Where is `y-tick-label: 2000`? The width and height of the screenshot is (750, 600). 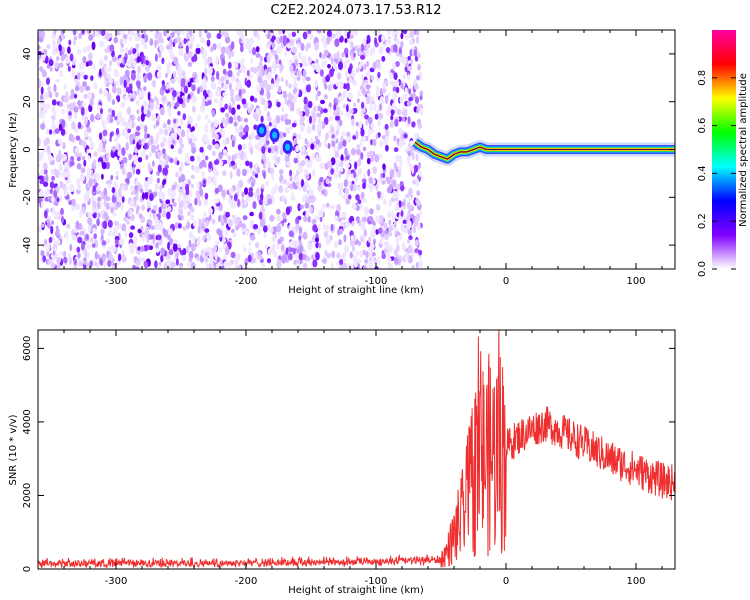 y-tick-label: 2000 is located at coordinates (27, 495).